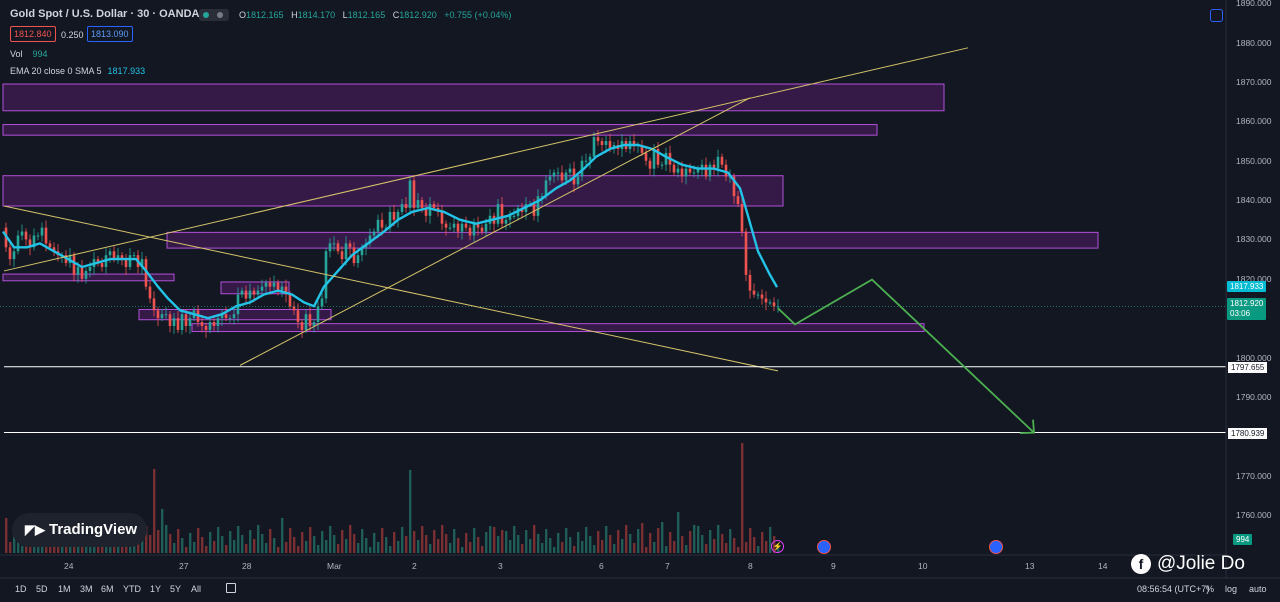 The height and width of the screenshot is (602, 1280). Describe the element at coordinates (21, 589) in the screenshot. I see `timeframe-button: 1D` at that location.